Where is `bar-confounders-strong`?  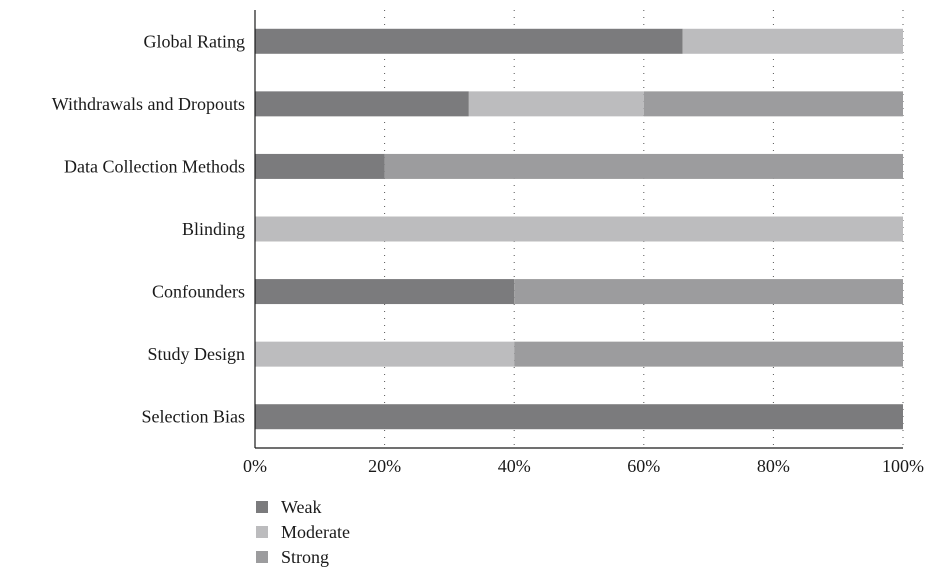
bar-confounders-strong is located at coordinates (708, 292).